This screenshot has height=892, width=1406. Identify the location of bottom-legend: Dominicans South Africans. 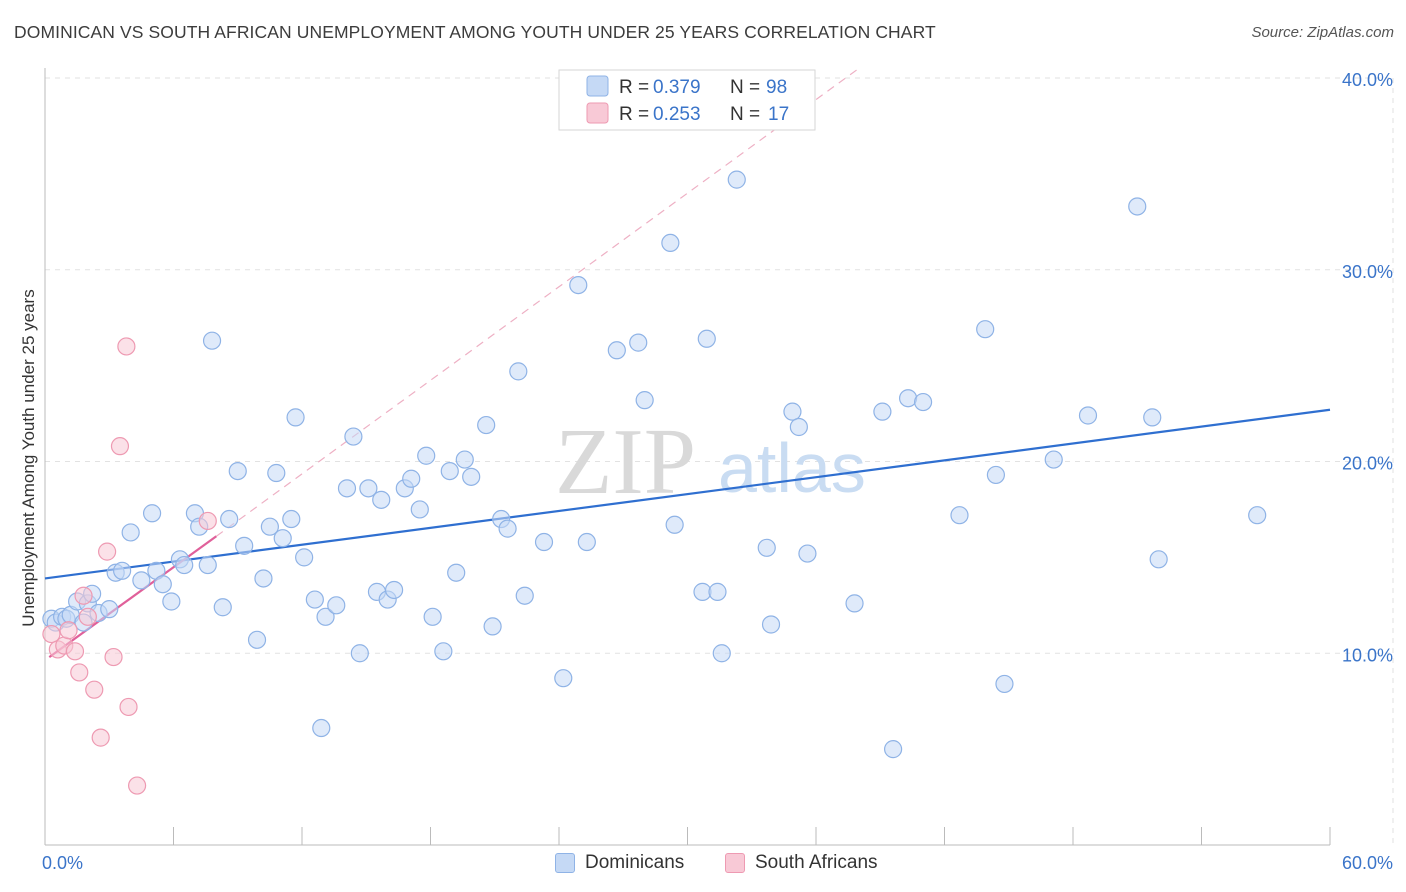
(703, 865).